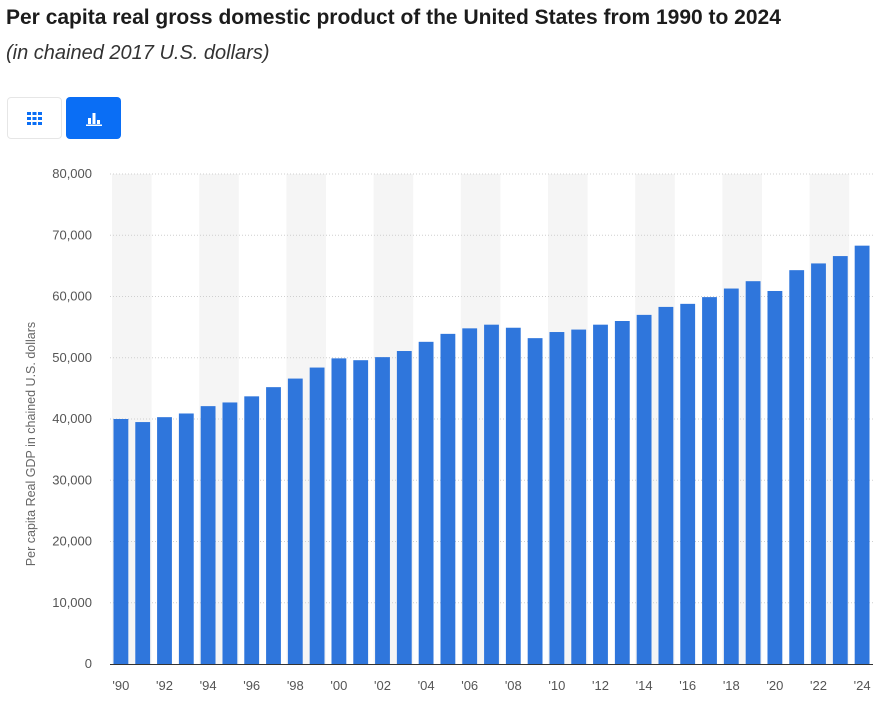  I want to click on bar-1996, so click(252, 530).